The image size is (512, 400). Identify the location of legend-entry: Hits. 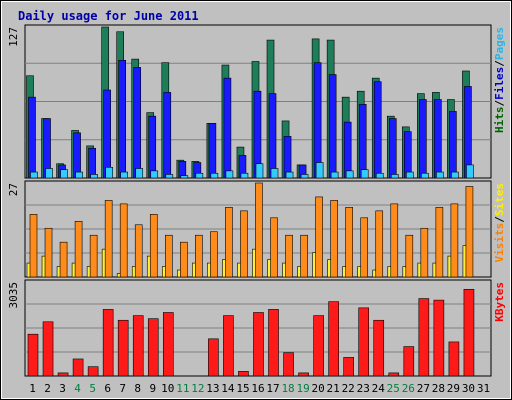
(499, 120).